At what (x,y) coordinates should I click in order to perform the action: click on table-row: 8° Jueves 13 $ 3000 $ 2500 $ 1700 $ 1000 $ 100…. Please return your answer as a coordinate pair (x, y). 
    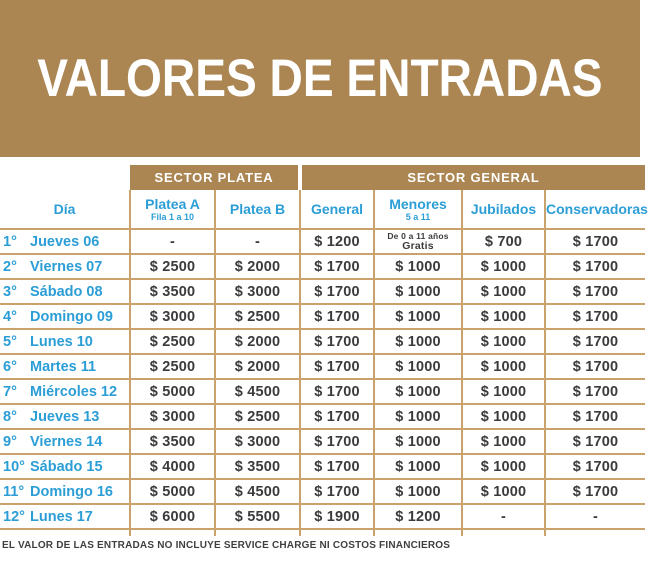
    Looking at the image, I should click on (323, 416).